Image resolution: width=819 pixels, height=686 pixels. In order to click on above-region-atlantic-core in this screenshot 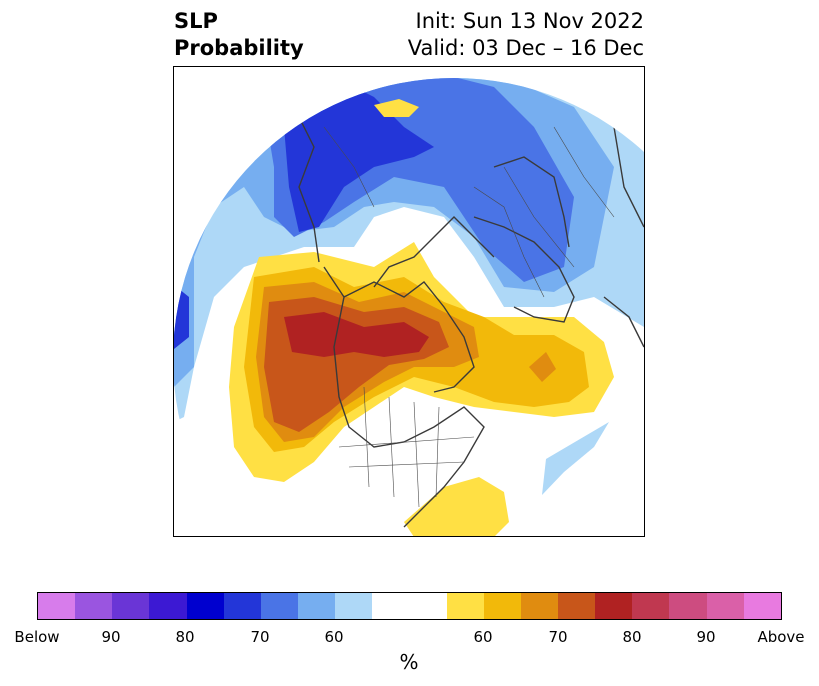, I will do `click(542, 367)`.